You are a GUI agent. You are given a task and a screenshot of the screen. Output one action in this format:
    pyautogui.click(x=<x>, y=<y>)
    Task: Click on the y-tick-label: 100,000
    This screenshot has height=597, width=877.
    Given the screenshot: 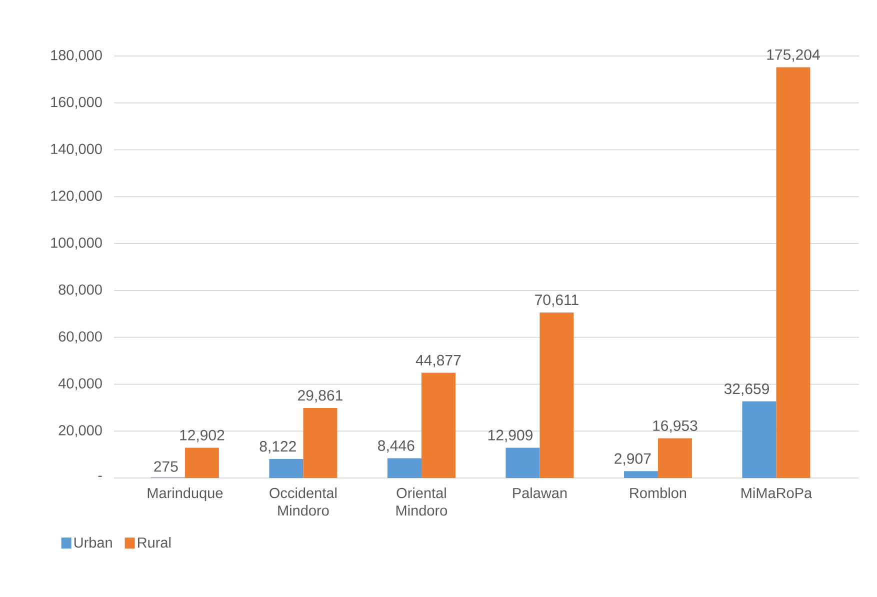 What is the action you would take?
    pyautogui.click(x=76, y=244)
    